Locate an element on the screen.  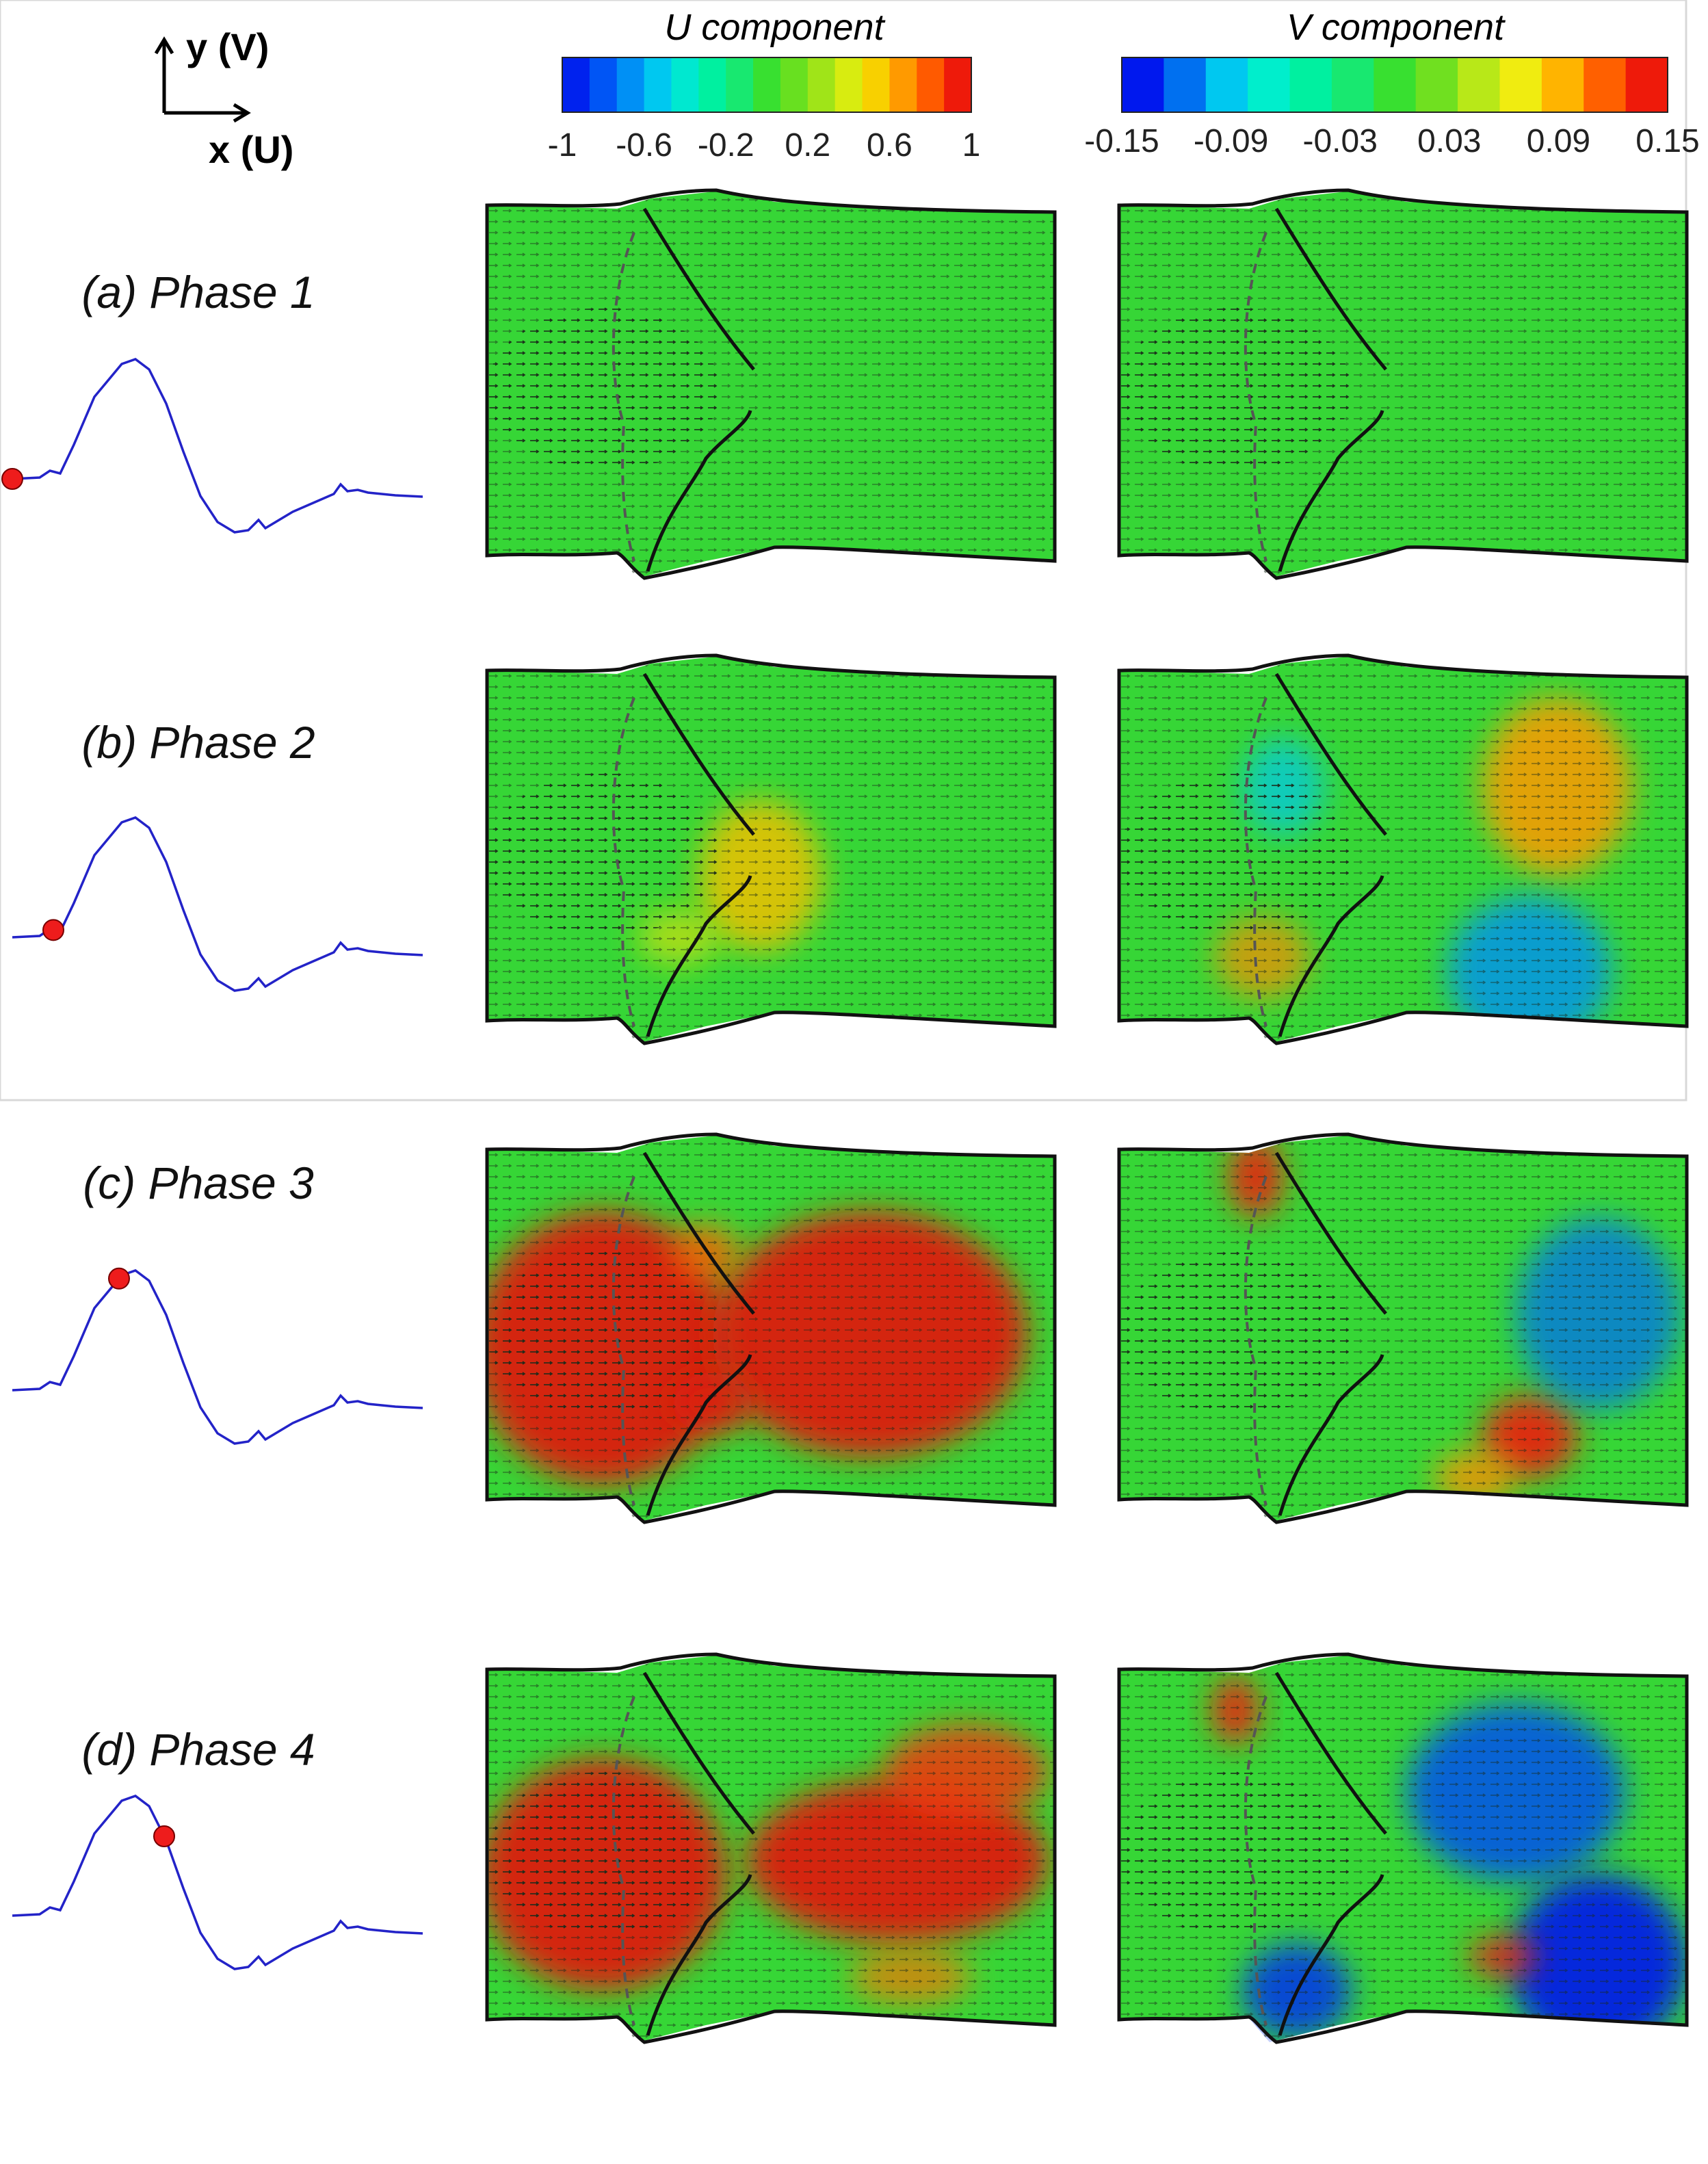
colorbar-v-border is located at coordinates (1394, 85).